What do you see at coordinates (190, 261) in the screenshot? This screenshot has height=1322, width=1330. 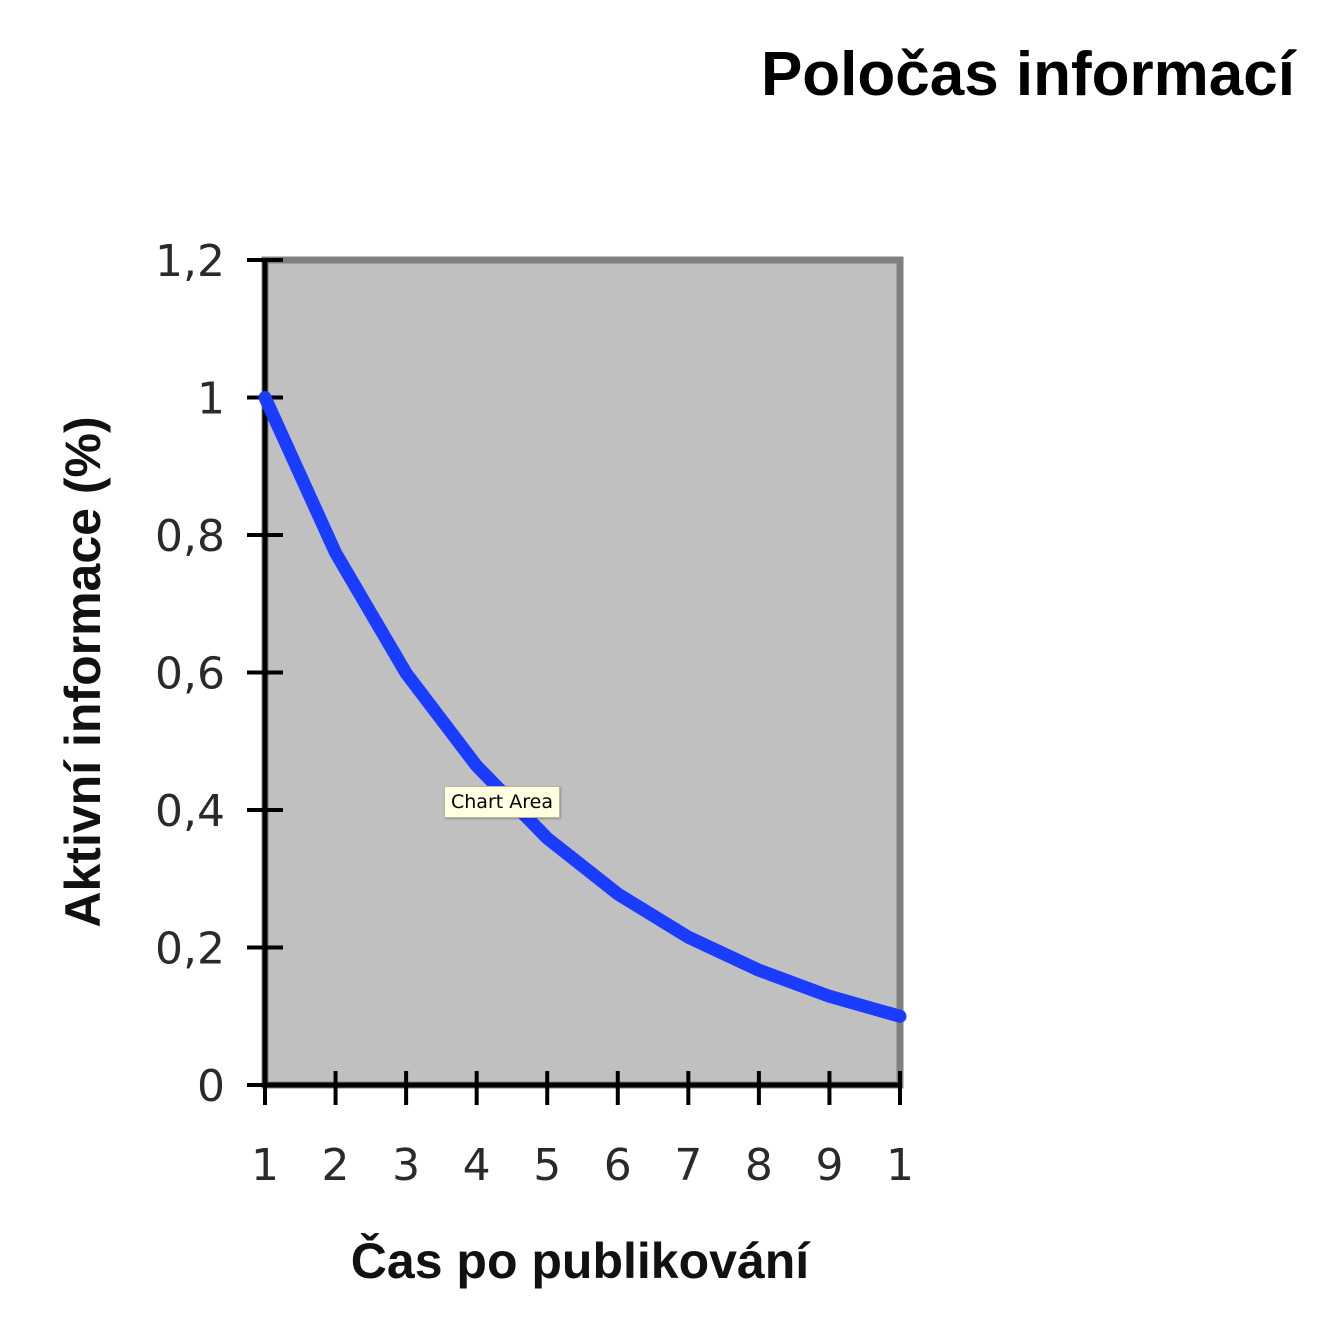 I see `y-tick-label: 1,2` at bounding box center [190, 261].